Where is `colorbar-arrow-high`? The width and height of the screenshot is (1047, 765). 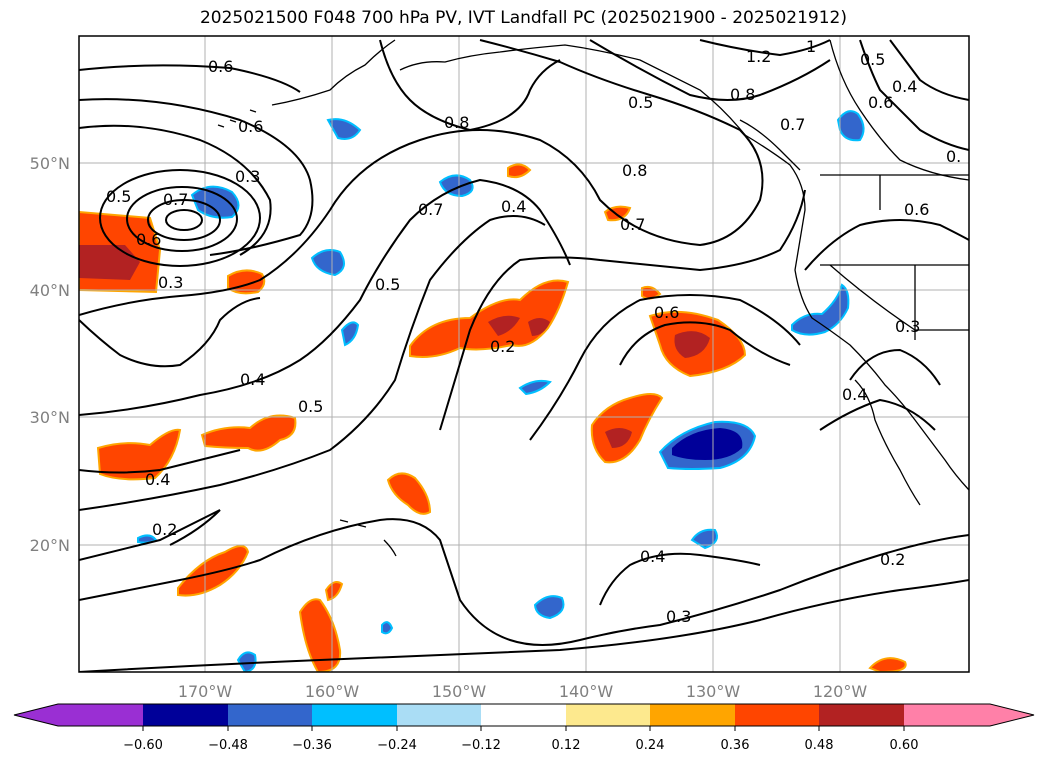
colorbar-arrow-high is located at coordinates (1012, 715).